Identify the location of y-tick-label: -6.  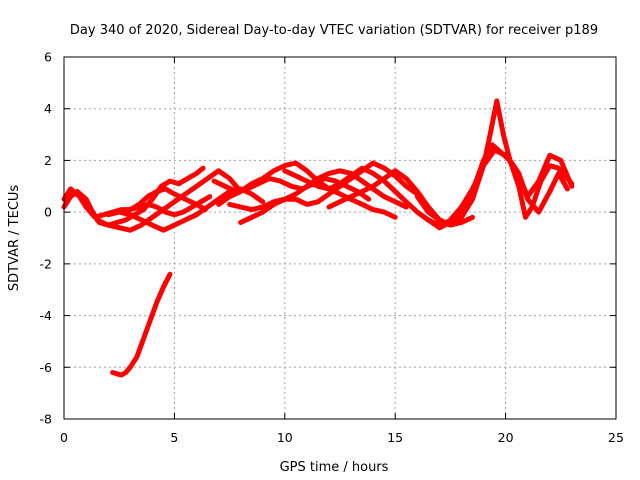
(46, 367).